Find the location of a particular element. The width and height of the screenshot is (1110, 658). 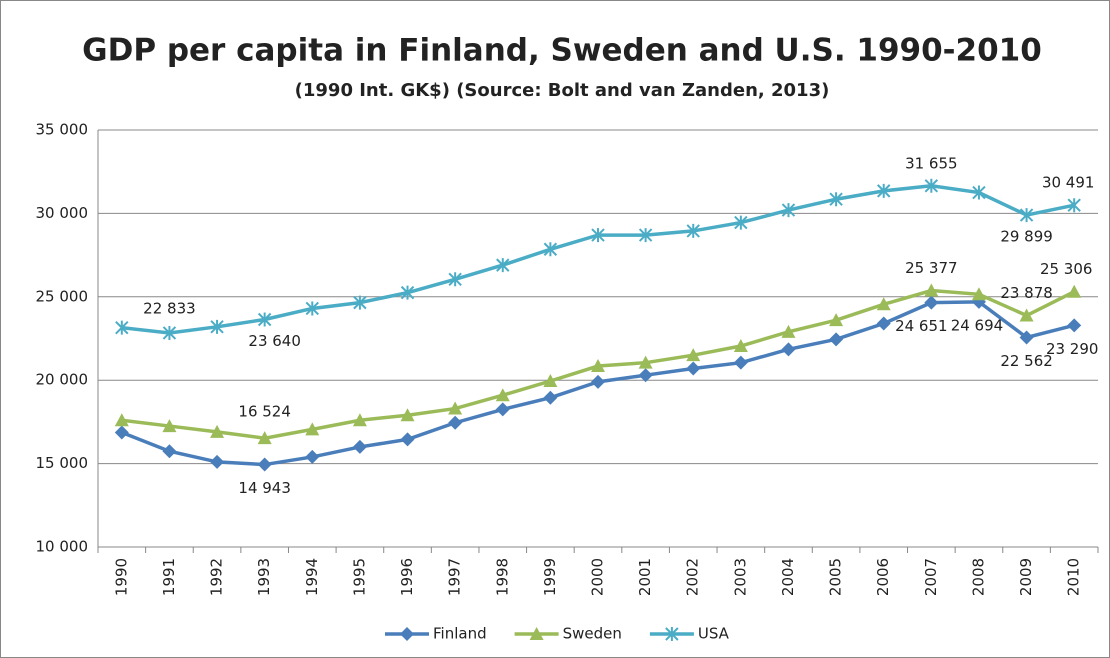

y-tick-label: 30 000 is located at coordinates (62, 213).